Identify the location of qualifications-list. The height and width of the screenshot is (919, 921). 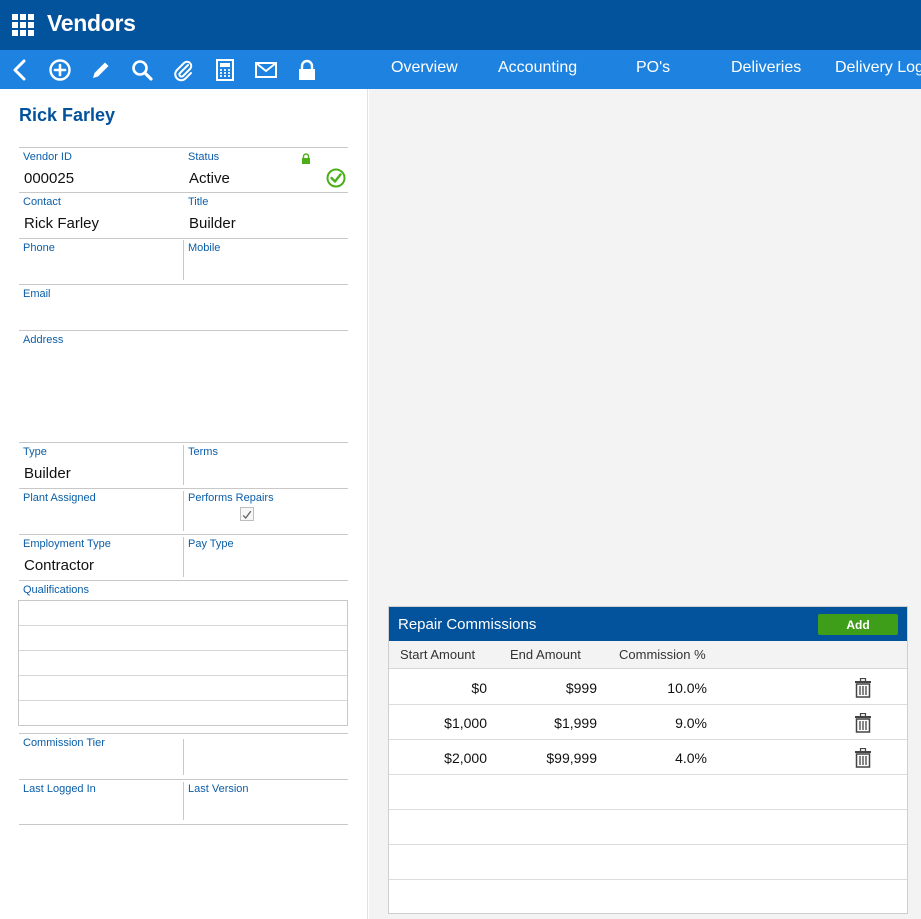
(183, 663).